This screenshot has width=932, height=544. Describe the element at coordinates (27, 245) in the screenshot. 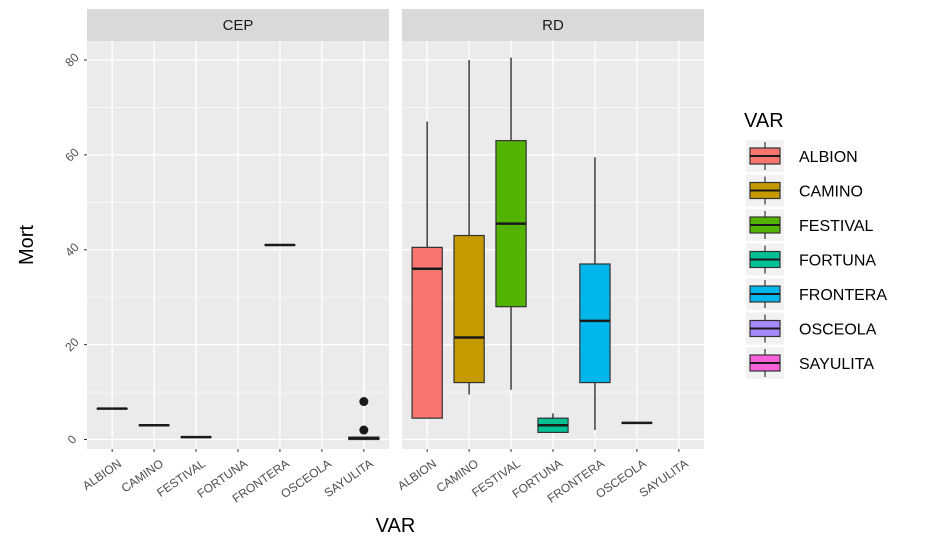

I see `y-axis-title: Mort` at that location.